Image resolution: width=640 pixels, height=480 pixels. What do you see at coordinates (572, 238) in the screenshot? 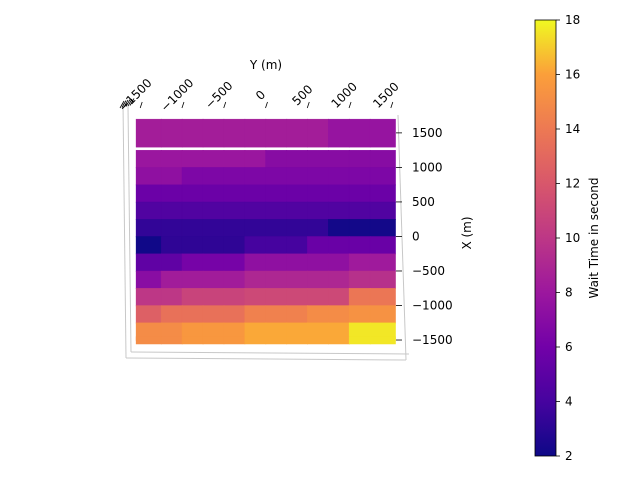
I see `colorbar-tick-label: 10` at bounding box center [572, 238].